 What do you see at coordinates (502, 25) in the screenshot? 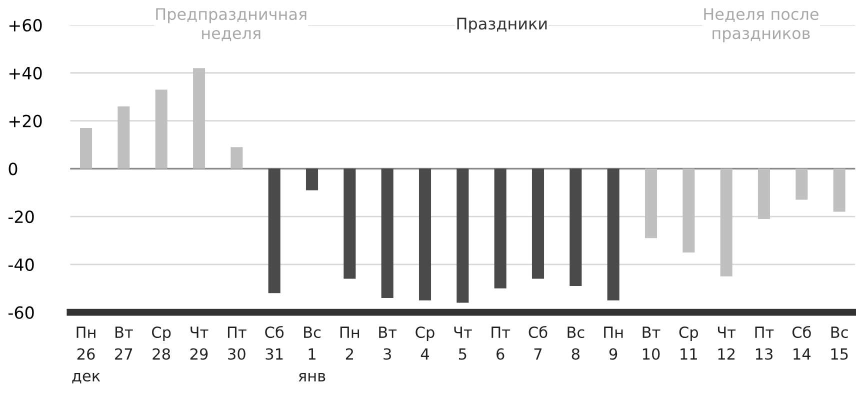
I see `annotation: Праздники` at bounding box center [502, 25].